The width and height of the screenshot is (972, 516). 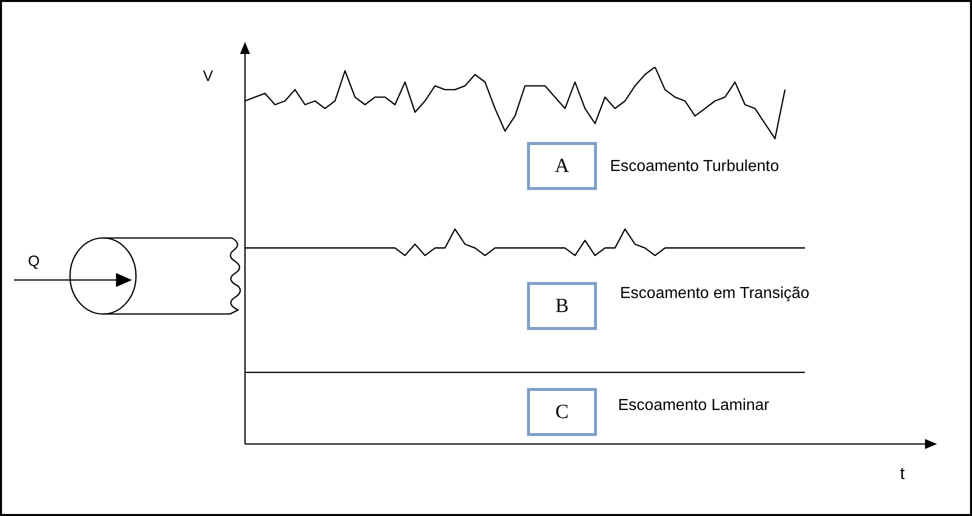 I want to click on text: Escoamento em Transição, so click(x=715, y=294).